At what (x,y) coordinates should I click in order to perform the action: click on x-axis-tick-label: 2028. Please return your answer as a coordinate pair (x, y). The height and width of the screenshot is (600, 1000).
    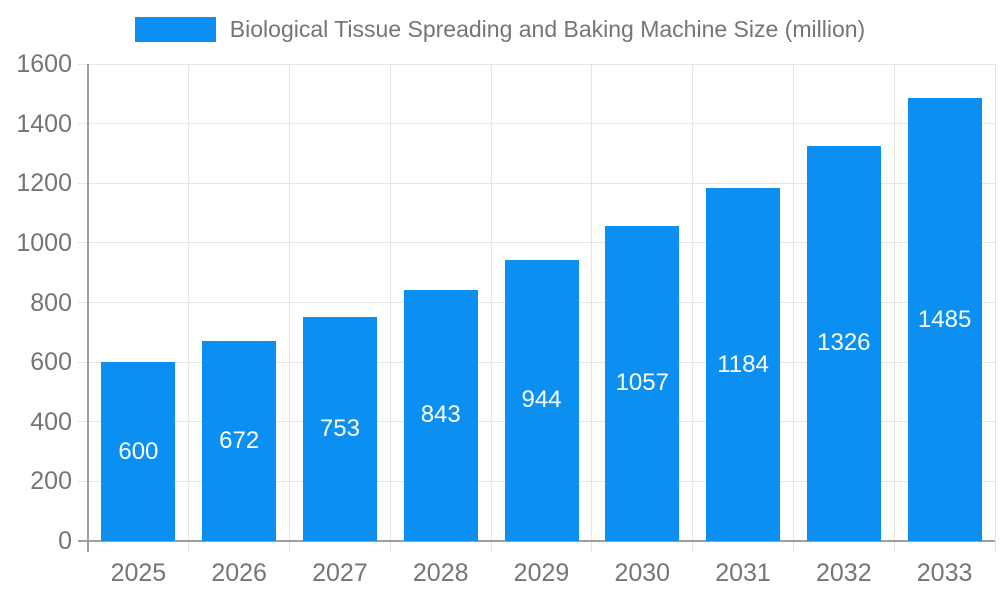
    Looking at the image, I should click on (440, 573).